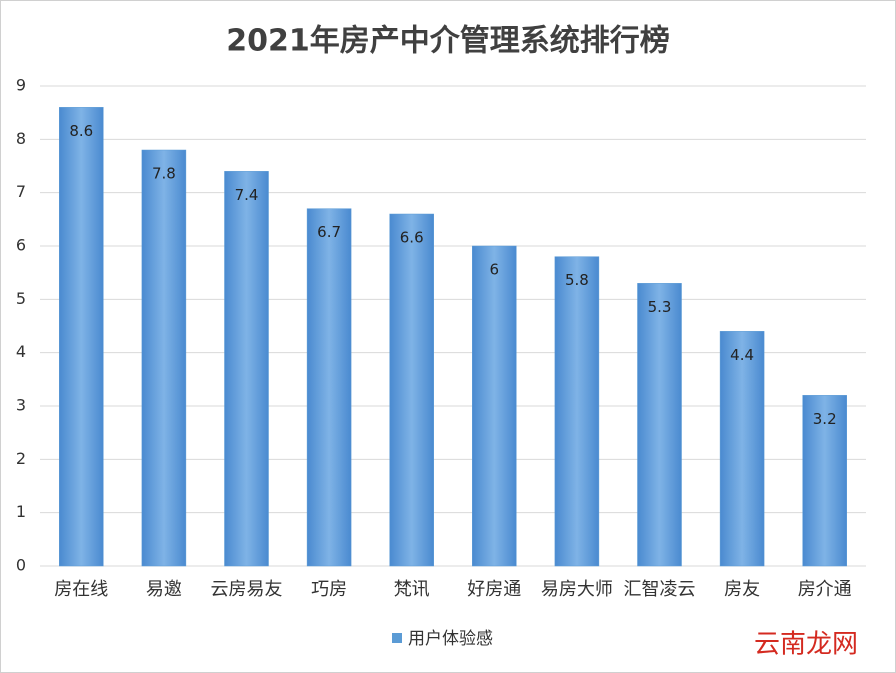 This screenshot has width=896, height=673. Describe the element at coordinates (448, 41) in the screenshot. I see `chart-title: 2021年房产中介管理系统排行榜` at that location.